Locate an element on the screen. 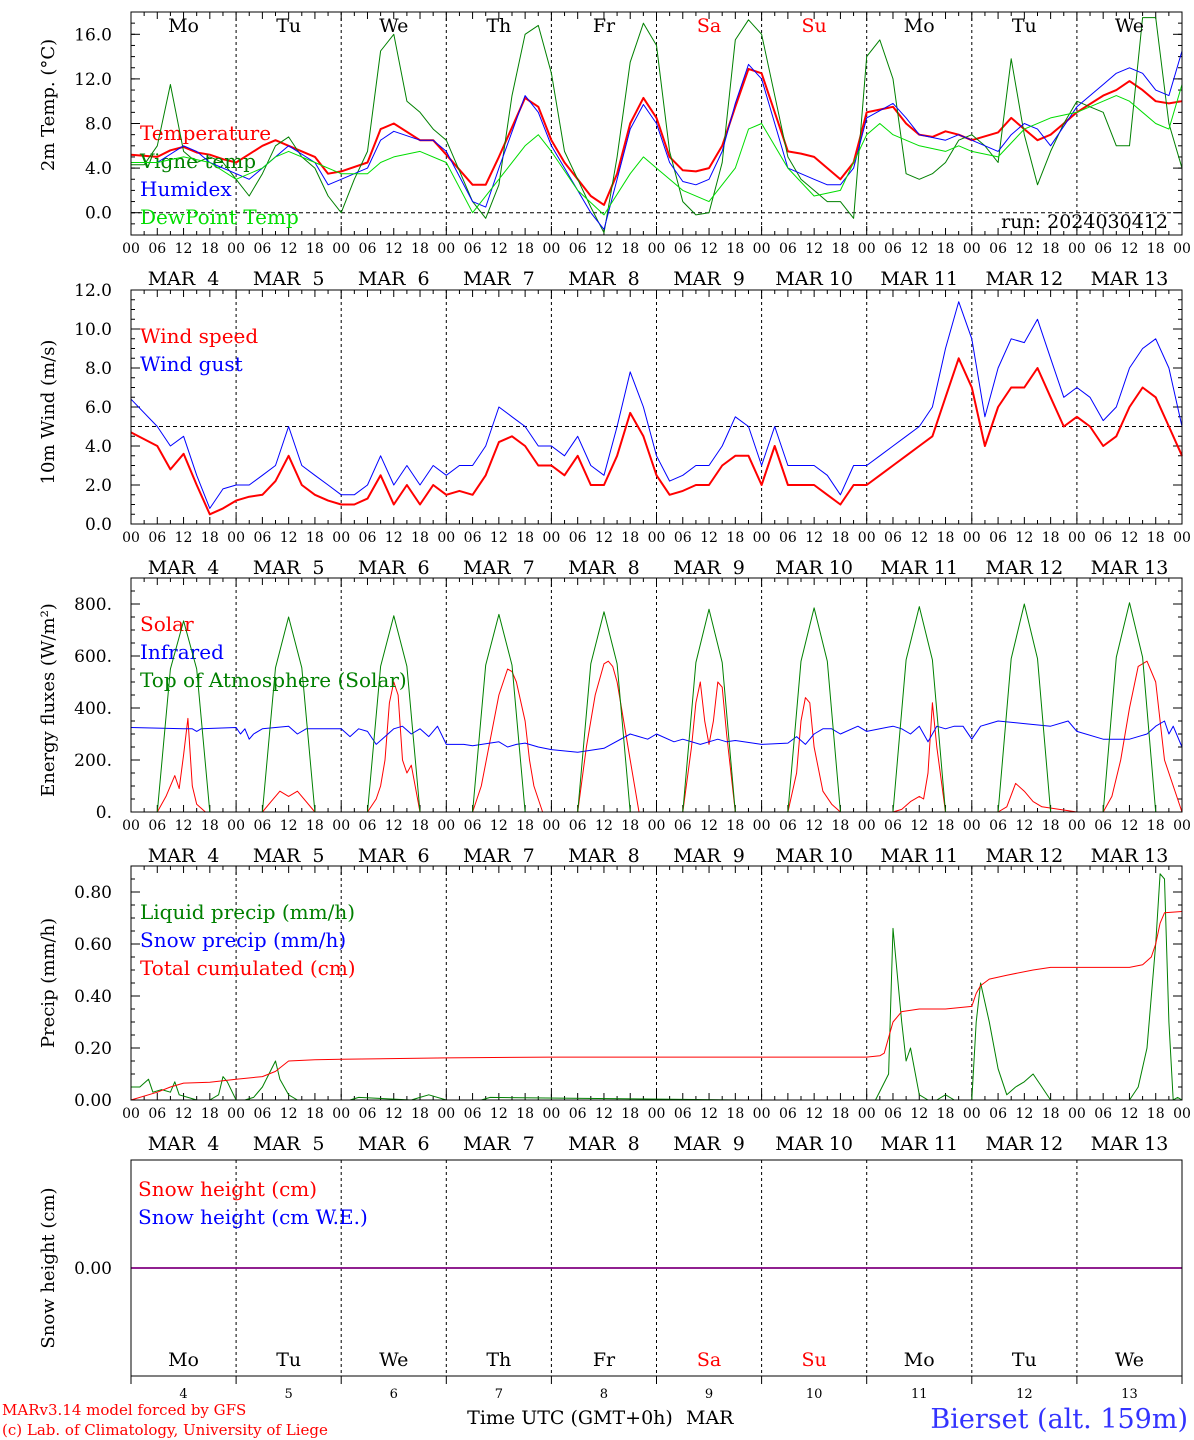 The image size is (1194, 1440). y-tick-label: 8.0 is located at coordinates (98, 369).